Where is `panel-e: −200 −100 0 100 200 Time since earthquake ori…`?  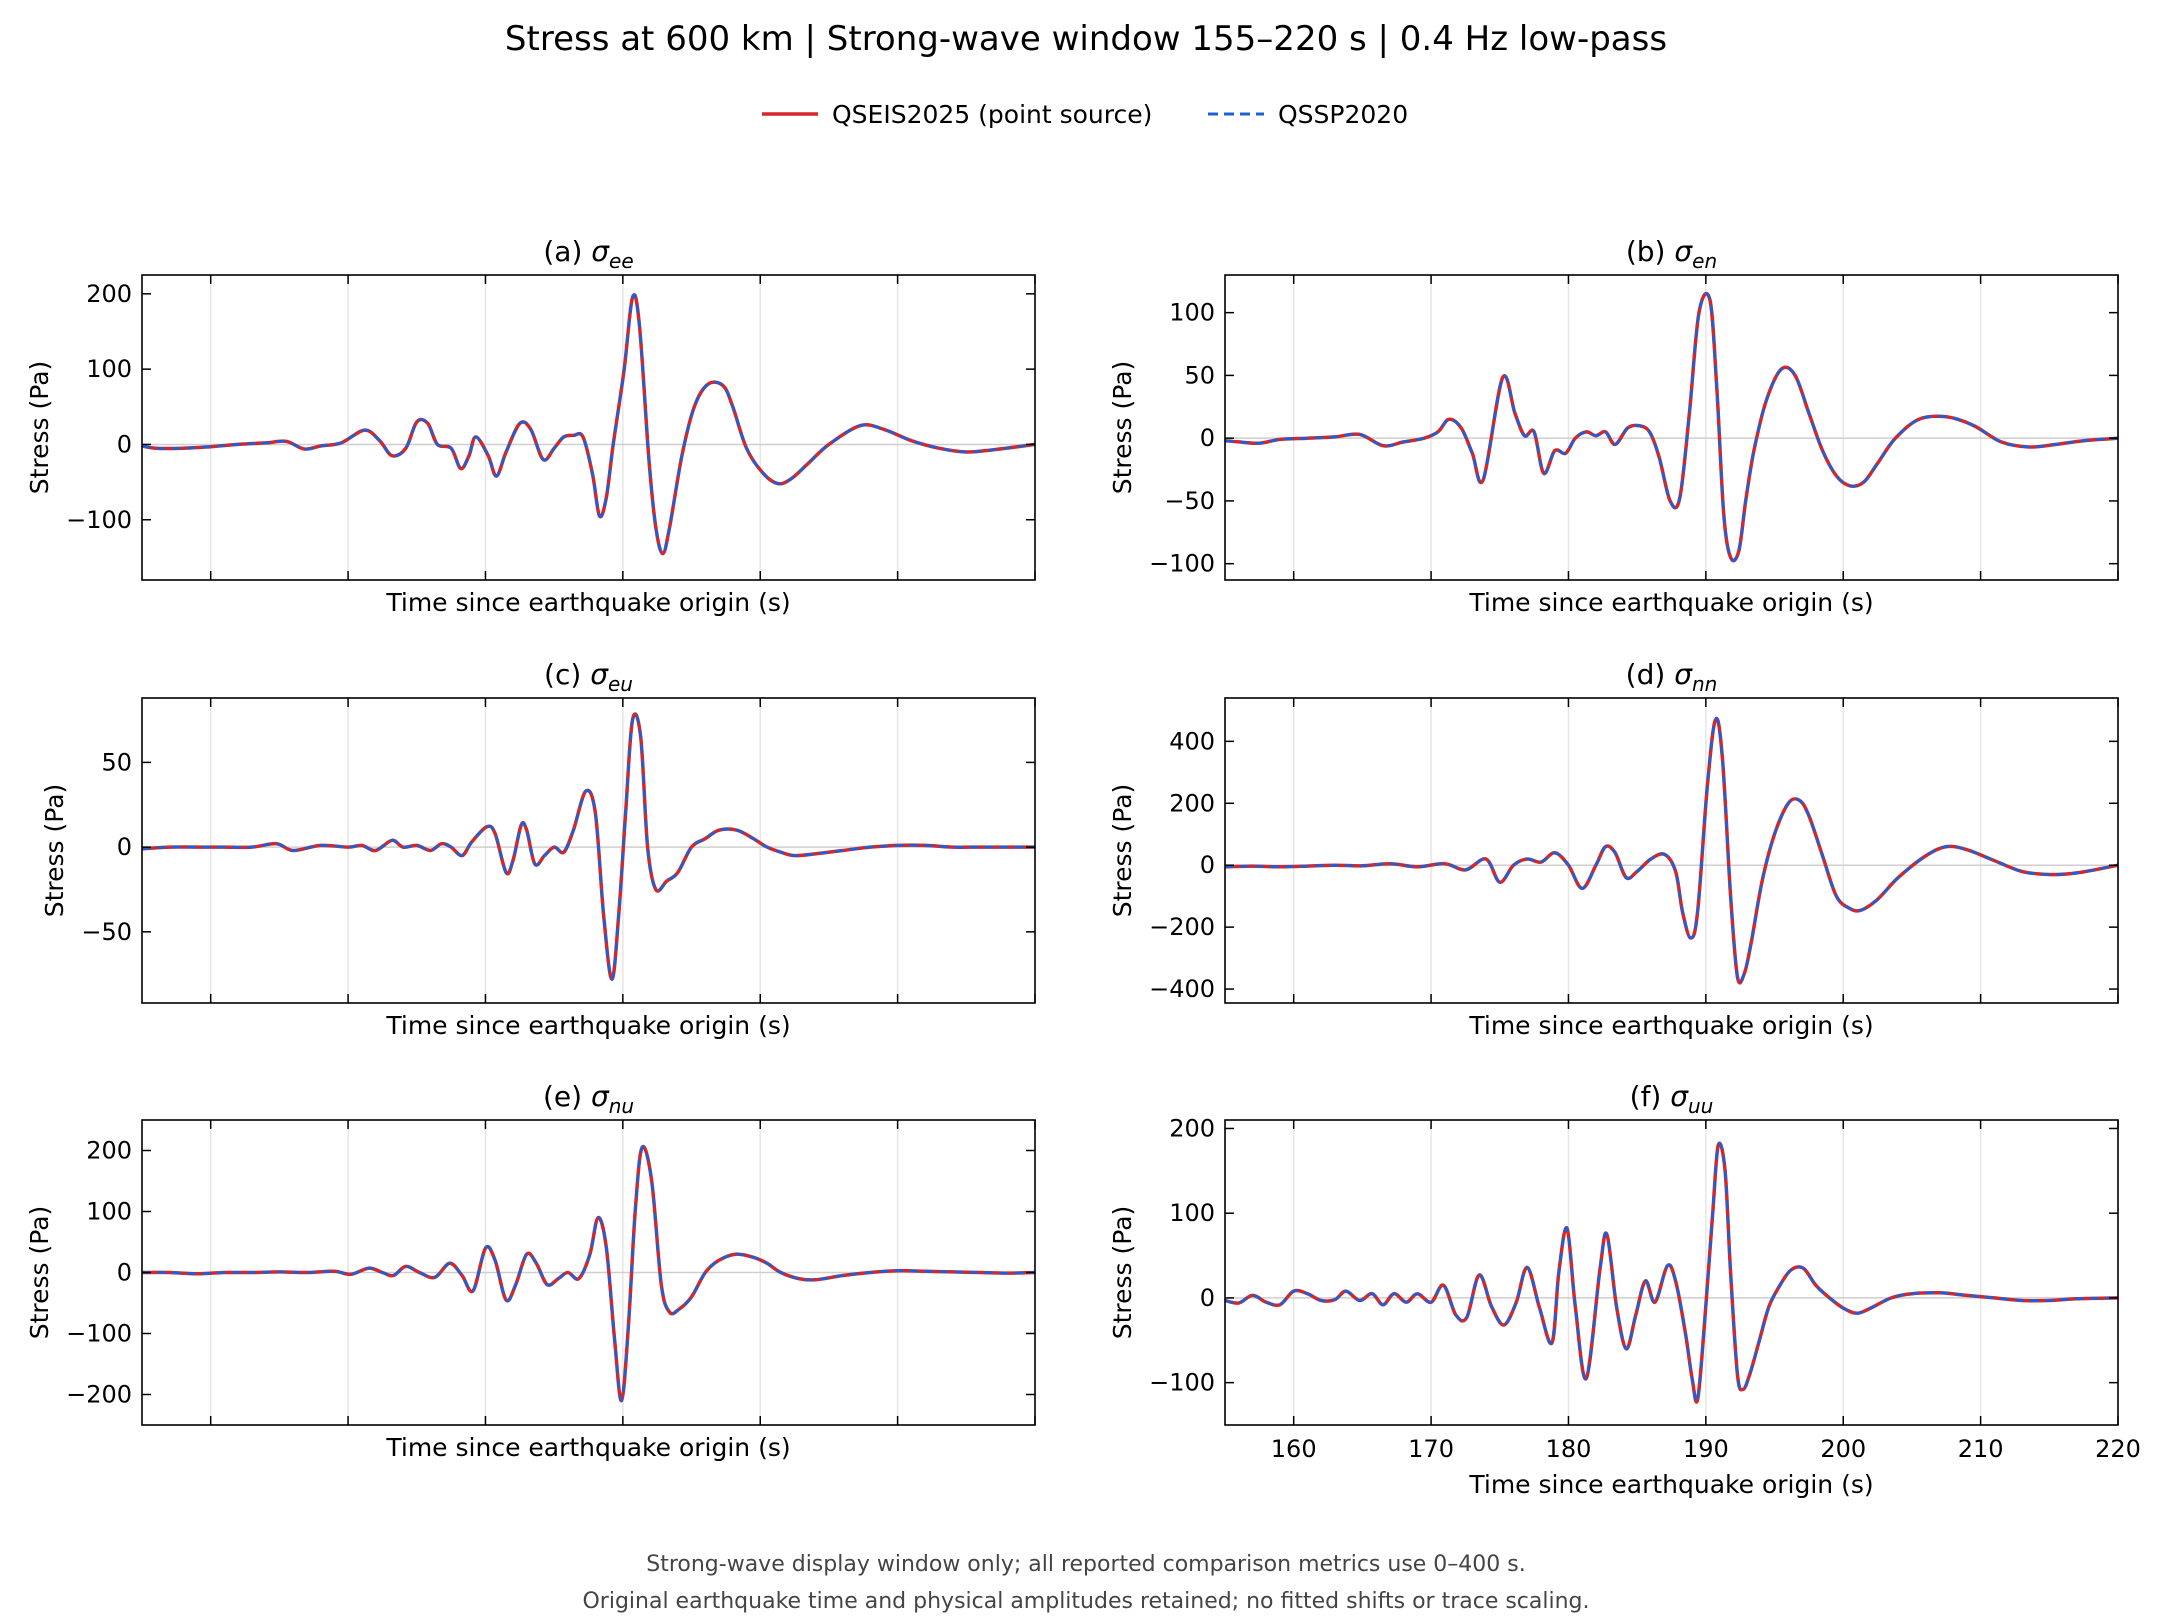 panel-e: −200 −100 0 100 200 Time since earthquake ori… is located at coordinates (530, 1271).